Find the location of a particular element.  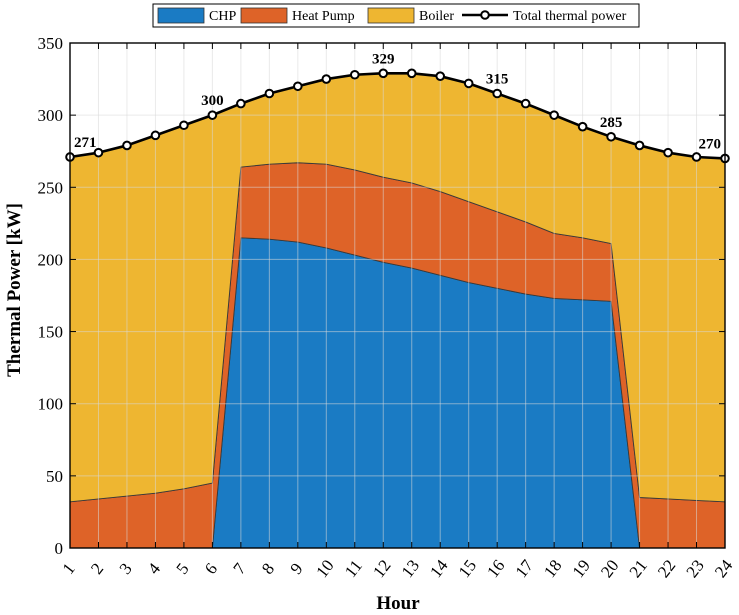

data-label-hour-16: 315 is located at coordinates (497, 80).